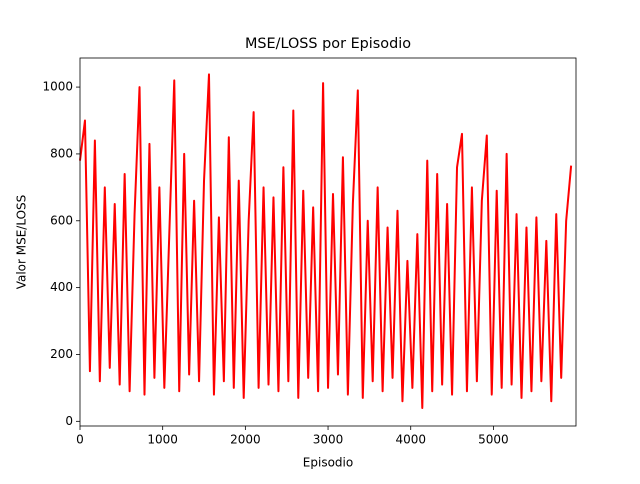  I want to click on y-tick-label: 1000, so click(57, 87).